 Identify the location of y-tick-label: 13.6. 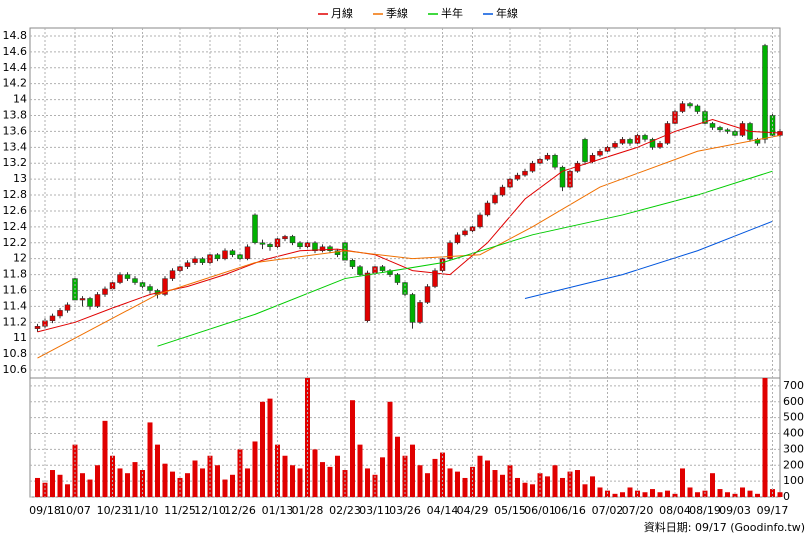
(15, 130).